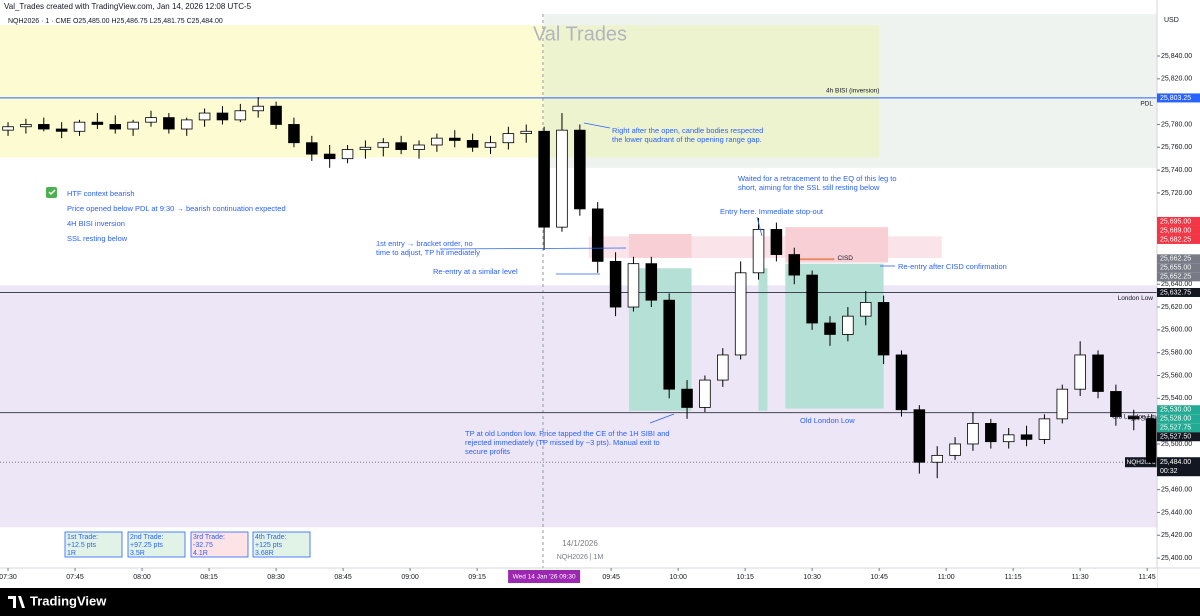  I want to click on x-tick-label: 10:15, so click(745, 577).